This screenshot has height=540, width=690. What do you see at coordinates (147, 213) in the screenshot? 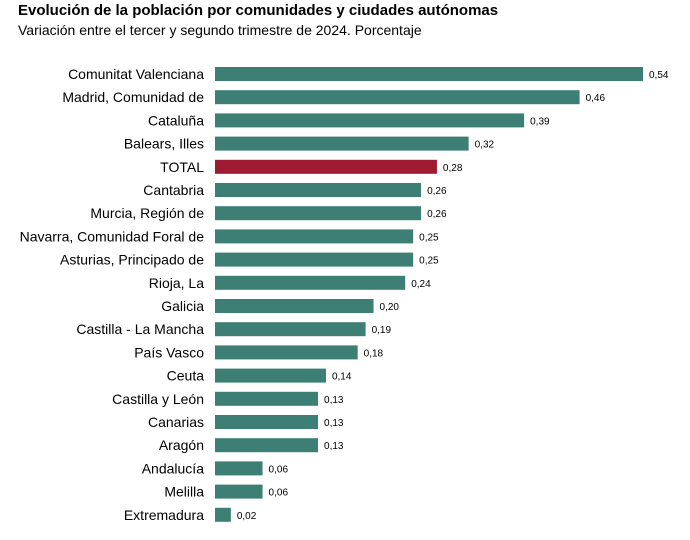
I see `category-label: Murcia, Región de` at bounding box center [147, 213].